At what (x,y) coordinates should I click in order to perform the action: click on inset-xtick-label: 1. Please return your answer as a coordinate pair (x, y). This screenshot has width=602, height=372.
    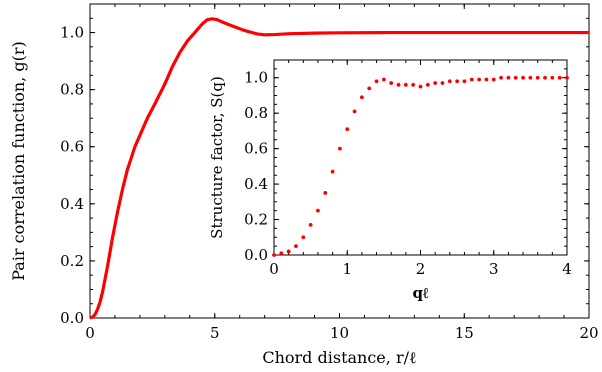
    Looking at the image, I should click on (347, 269).